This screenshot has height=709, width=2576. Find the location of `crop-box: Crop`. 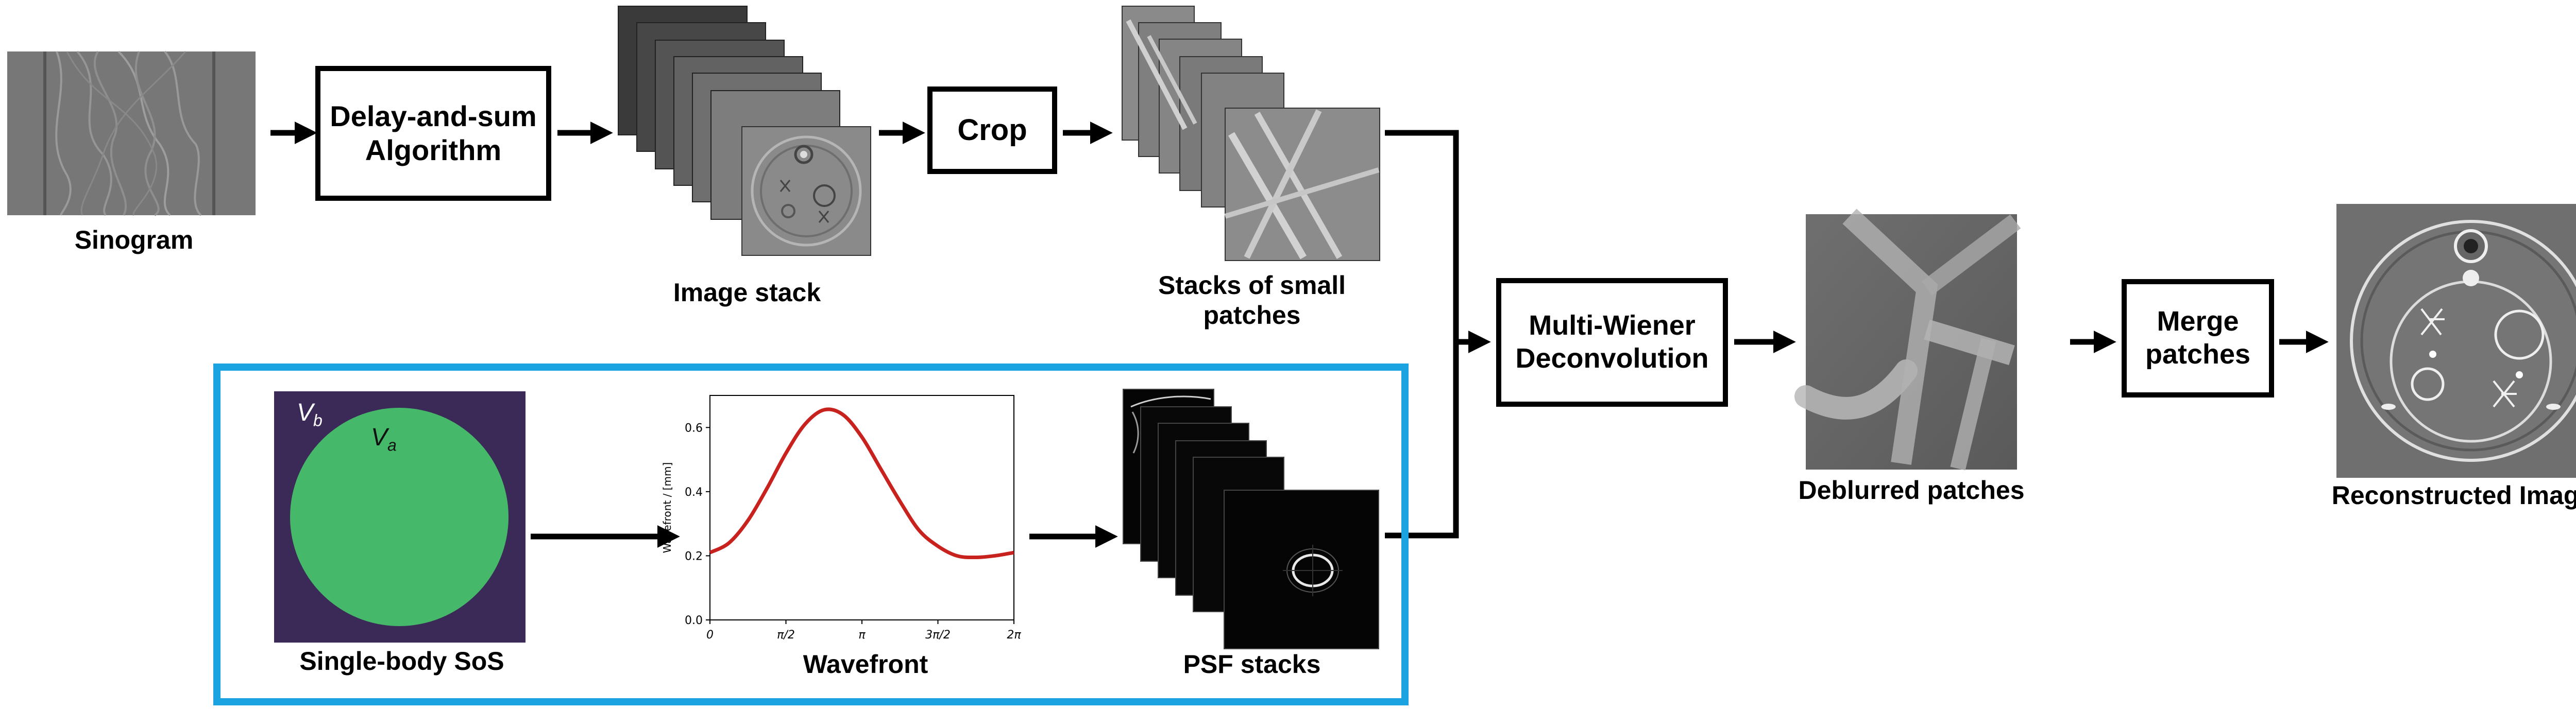

crop-box: Crop is located at coordinates (992, 131).